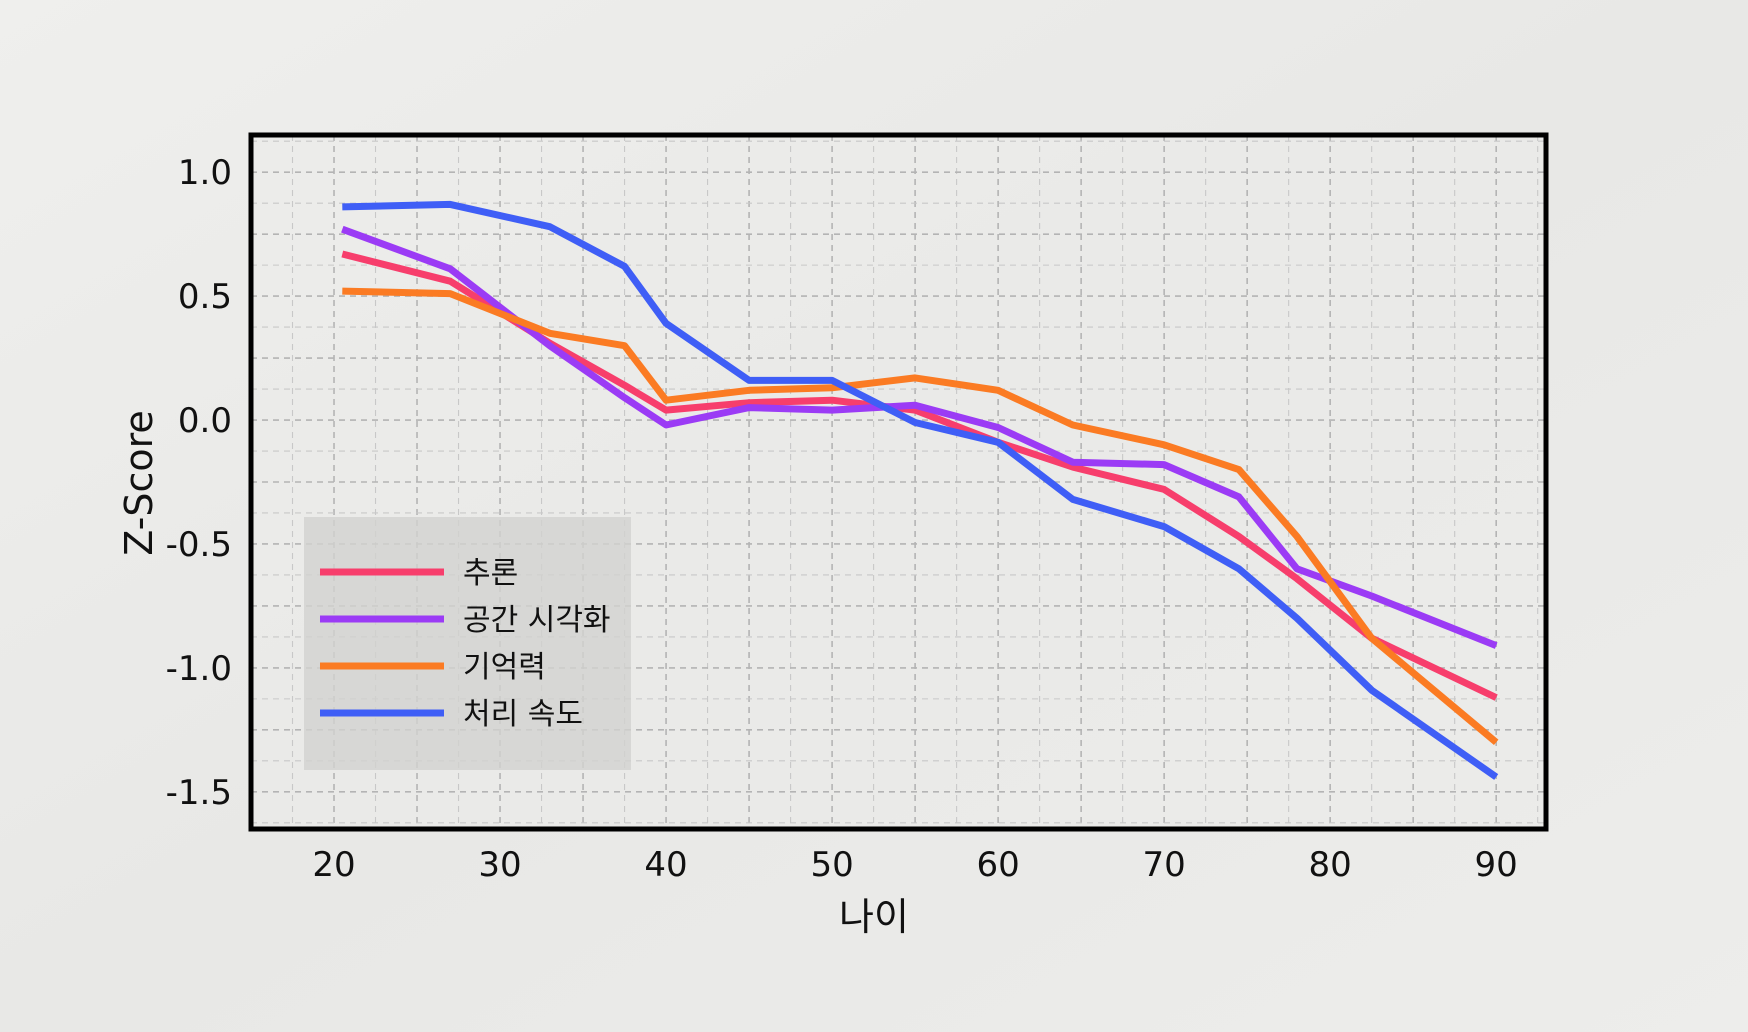  Describe the element at coordinates (199, 545) in the screenshot. I see `y-tick-label: -0.5` at that location.